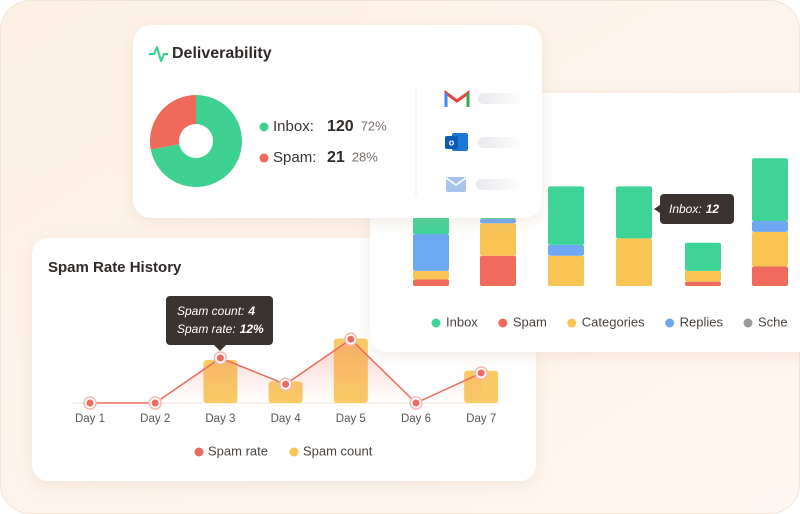  What do you see at coordinates (251, 311) in the screenshot?
I see `tooltip-value: 4` at bounding box center [251, 311].